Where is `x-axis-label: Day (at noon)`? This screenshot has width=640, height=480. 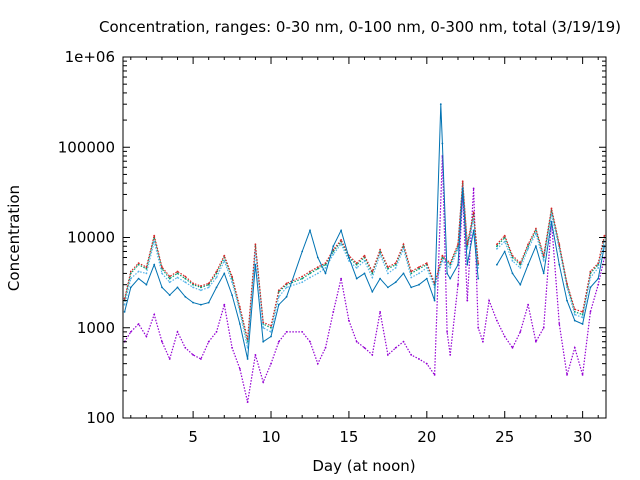
x-axis-label: Day (at noon) is located at coordinates (363, 466).